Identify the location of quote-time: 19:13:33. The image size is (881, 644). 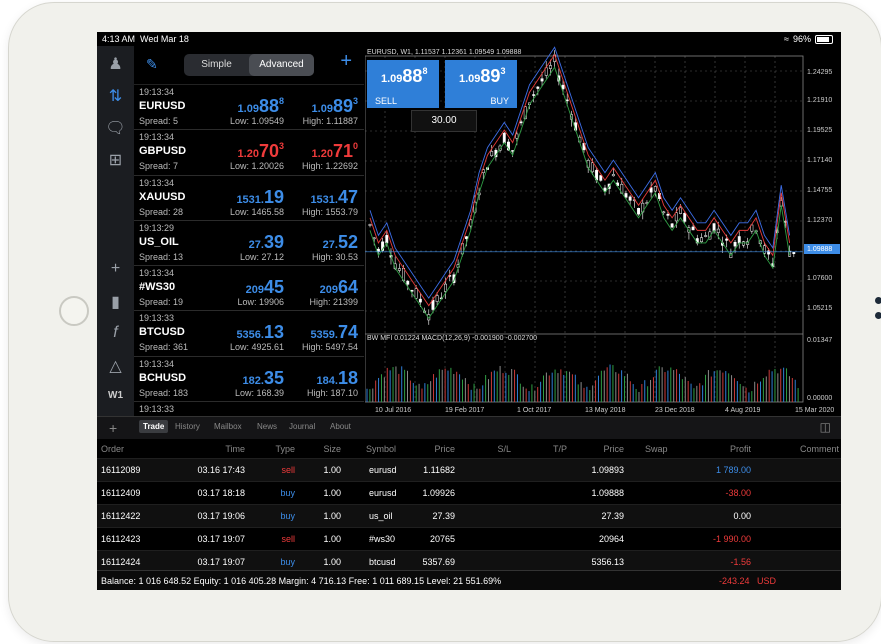
(157, 409).